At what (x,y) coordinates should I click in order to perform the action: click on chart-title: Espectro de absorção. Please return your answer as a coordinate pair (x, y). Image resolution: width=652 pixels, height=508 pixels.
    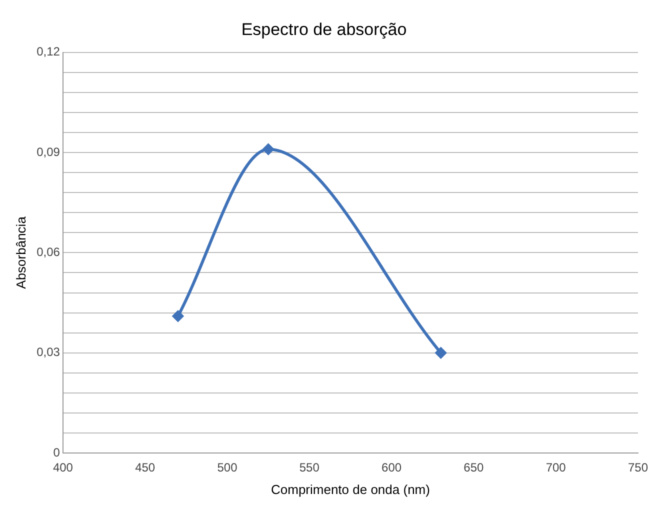
    Looking at the image, I should click on (324, 29).